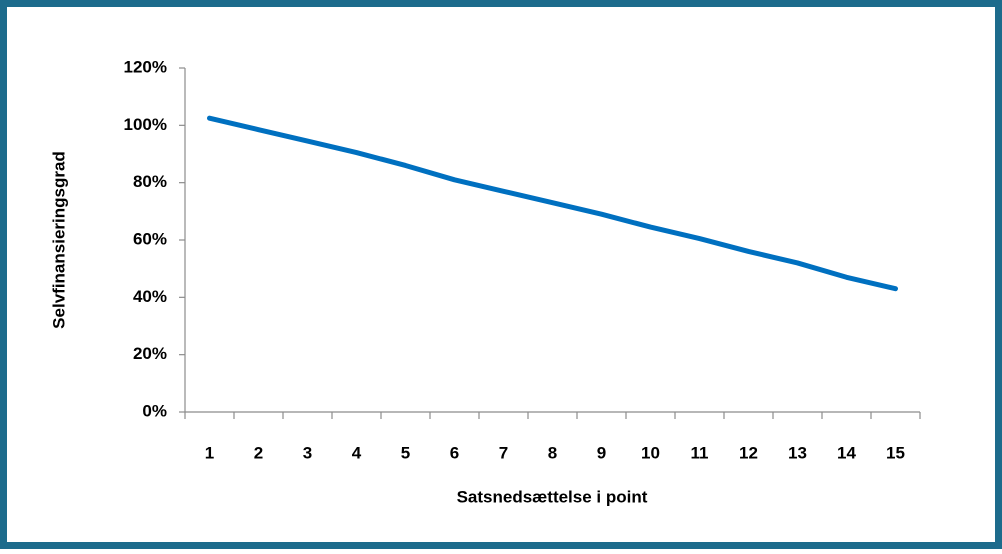 This screenshot has width=1002, height=554. Describe the element at coordinates (357, 452) in the screenshot. I see `x-tick-label: 4` at that location.